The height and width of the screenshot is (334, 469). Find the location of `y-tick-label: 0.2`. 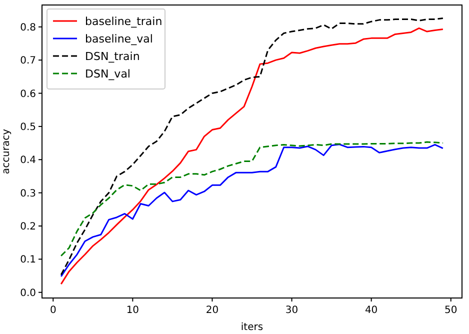

y-tick-label: 0.2 is located at coordinates (28, 226).